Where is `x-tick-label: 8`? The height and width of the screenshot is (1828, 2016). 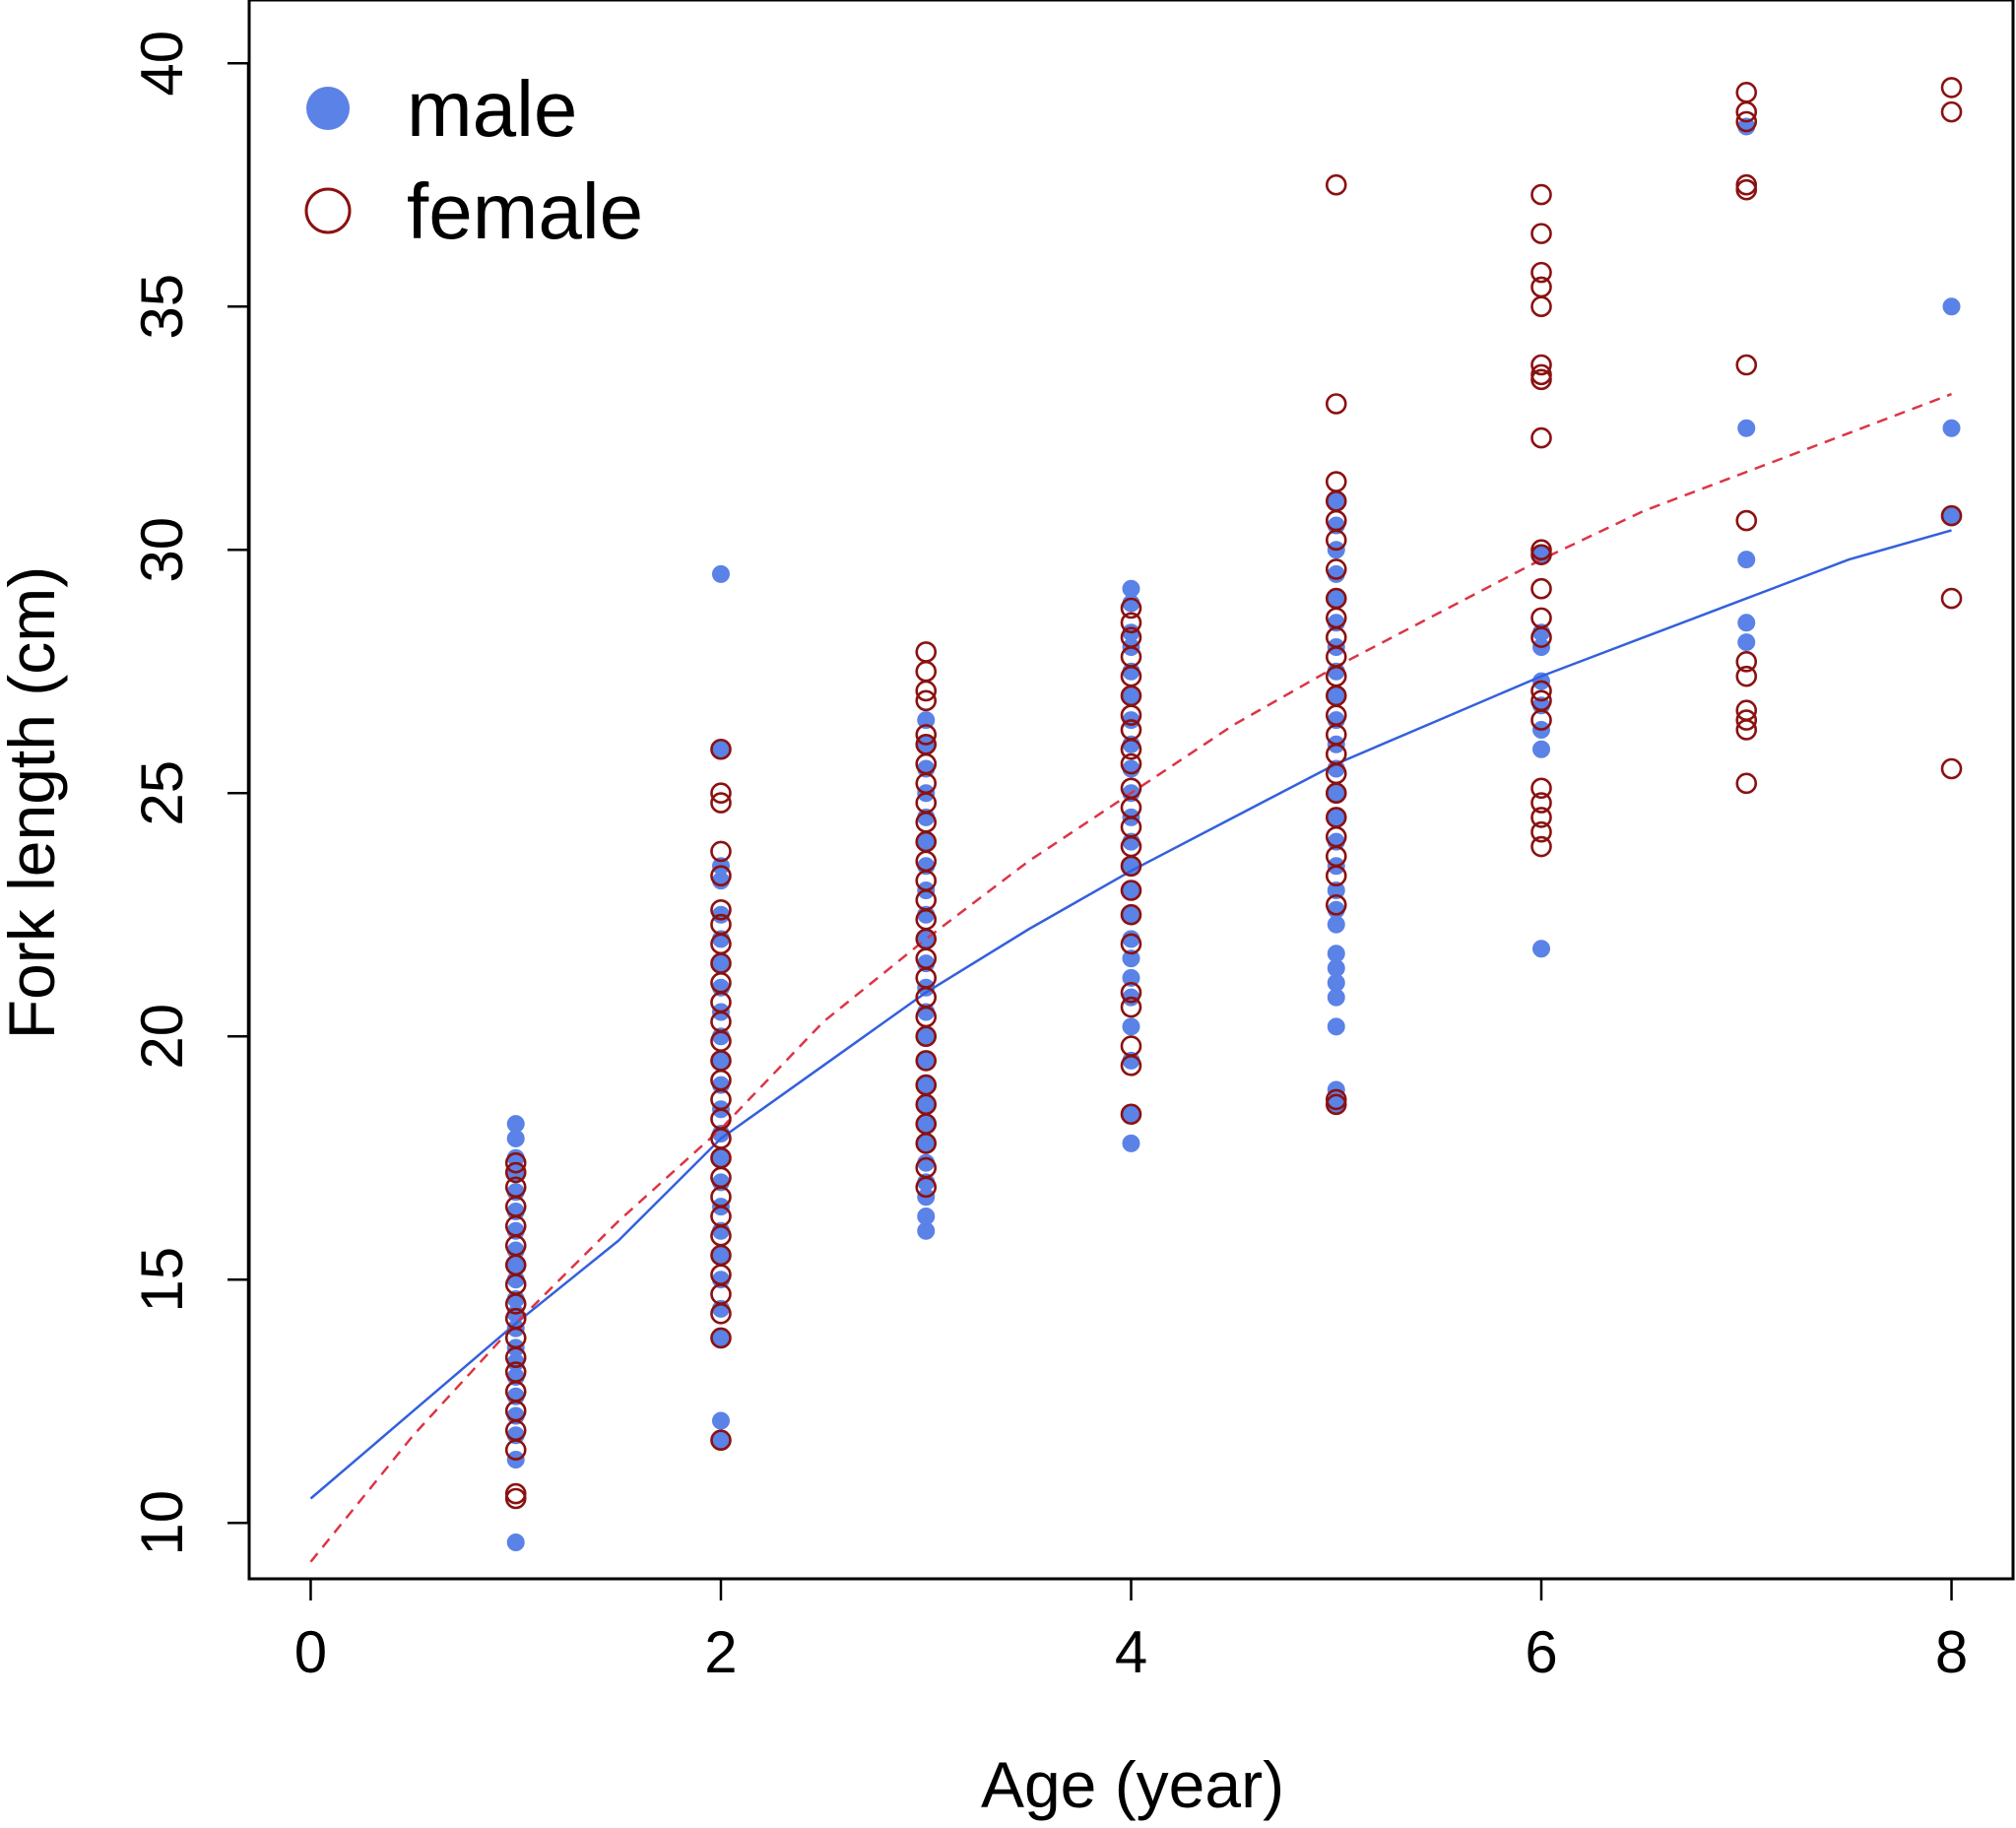
x-tick-label: 8 is located at coordinates (1951, 1652).